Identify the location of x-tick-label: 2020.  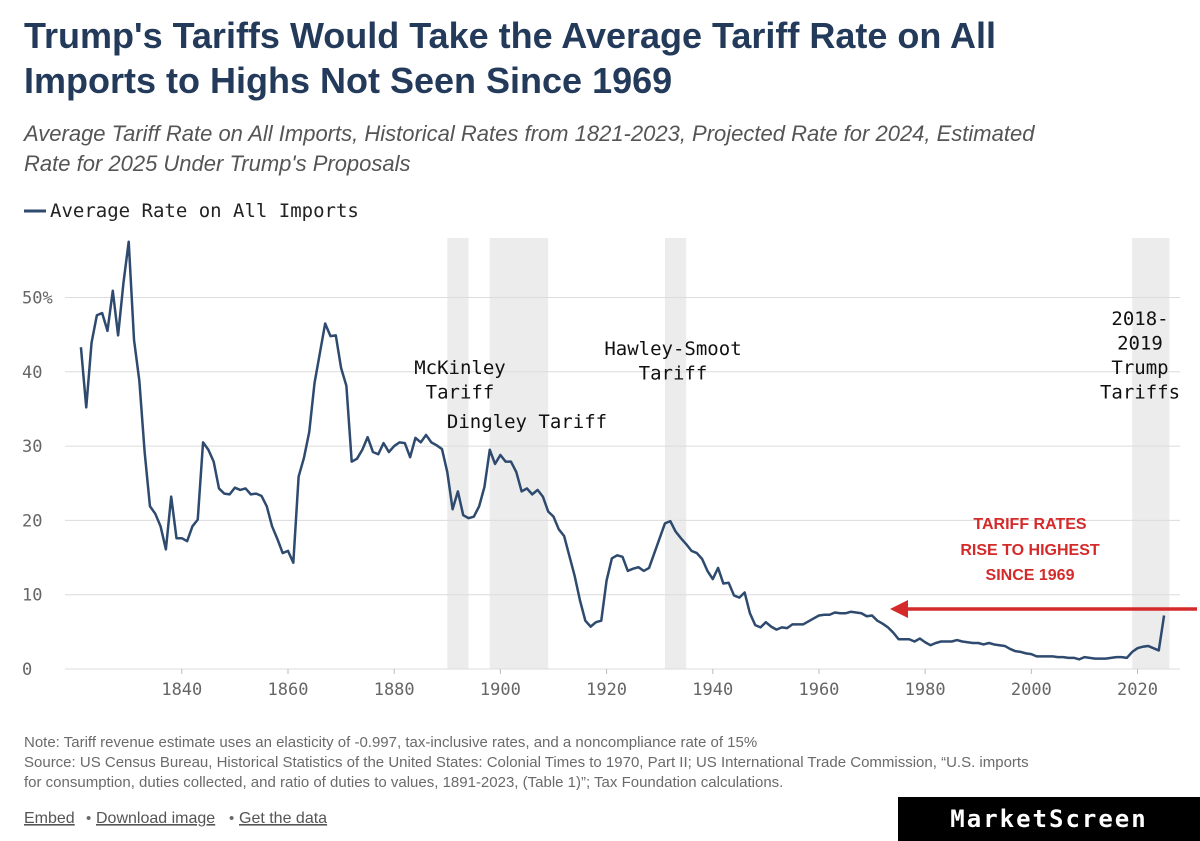
(1137, 690).